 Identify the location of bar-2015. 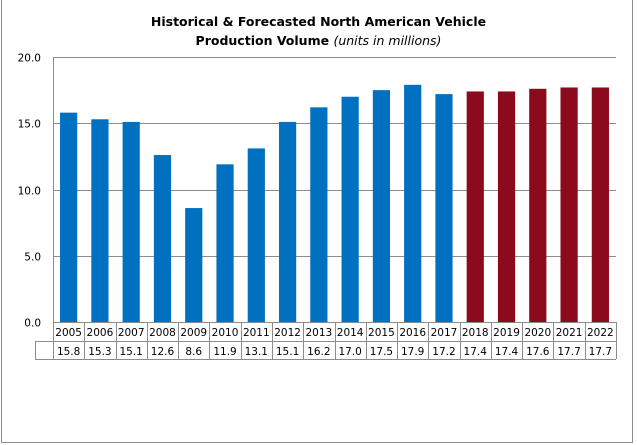
(381, 206).